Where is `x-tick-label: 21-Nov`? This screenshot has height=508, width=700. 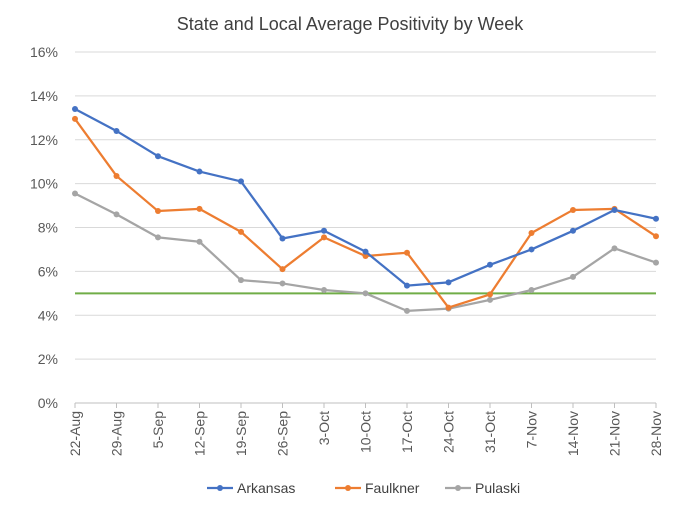 x-tick-label: 21-Nov is located at coordinates (615, 433).